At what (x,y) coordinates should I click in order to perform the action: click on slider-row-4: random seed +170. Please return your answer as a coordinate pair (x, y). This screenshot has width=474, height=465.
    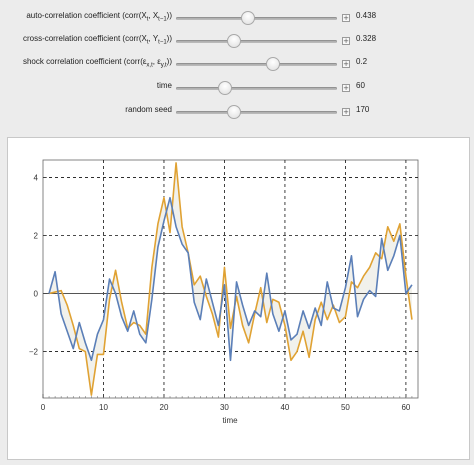
    Looking at the image, I should click on (237, 113).